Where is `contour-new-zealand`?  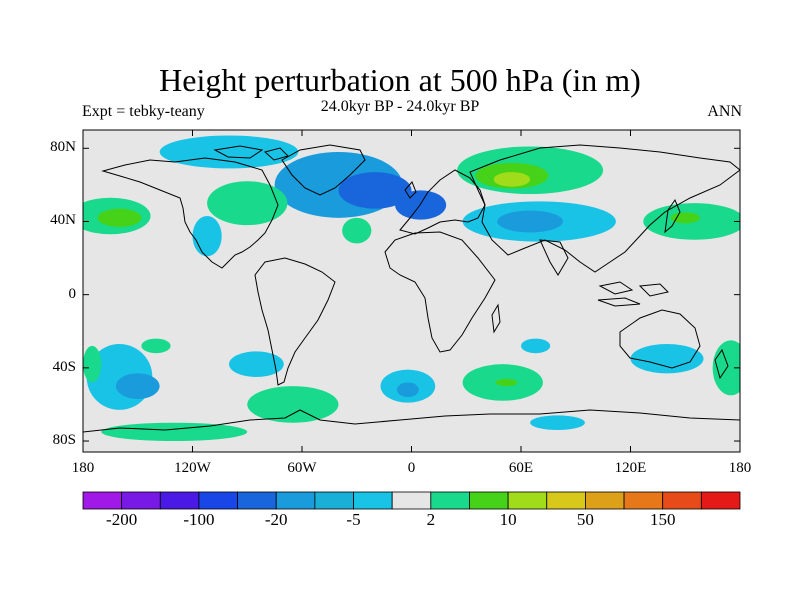
contour-new-zealand is located at coordinates (726, 368).